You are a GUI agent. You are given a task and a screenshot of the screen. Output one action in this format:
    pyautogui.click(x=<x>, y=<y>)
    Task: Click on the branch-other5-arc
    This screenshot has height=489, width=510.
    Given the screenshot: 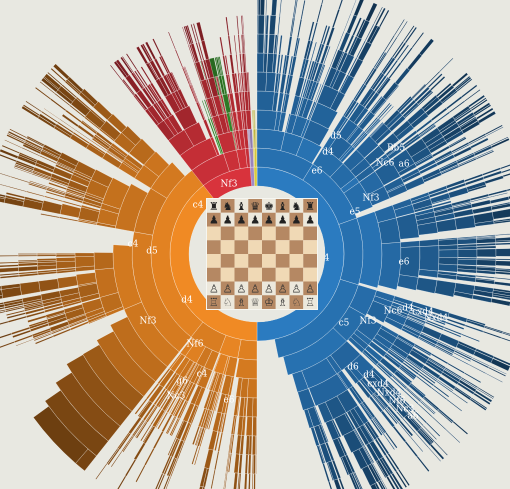 What is the action you would take?
    pyautogui.click(x=256, y=157)
    